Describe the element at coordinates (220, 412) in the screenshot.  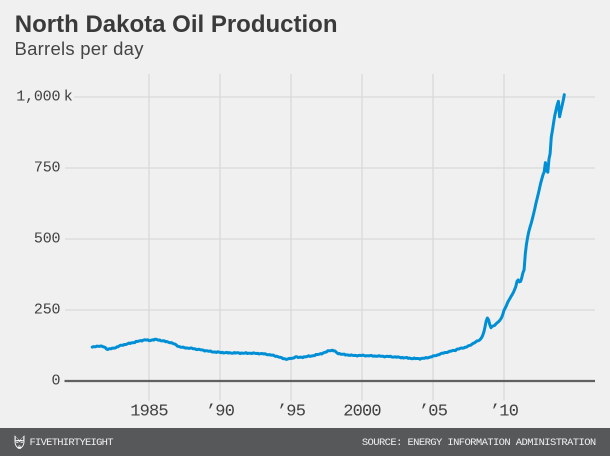
I see `svg-text: ’90` at that location.